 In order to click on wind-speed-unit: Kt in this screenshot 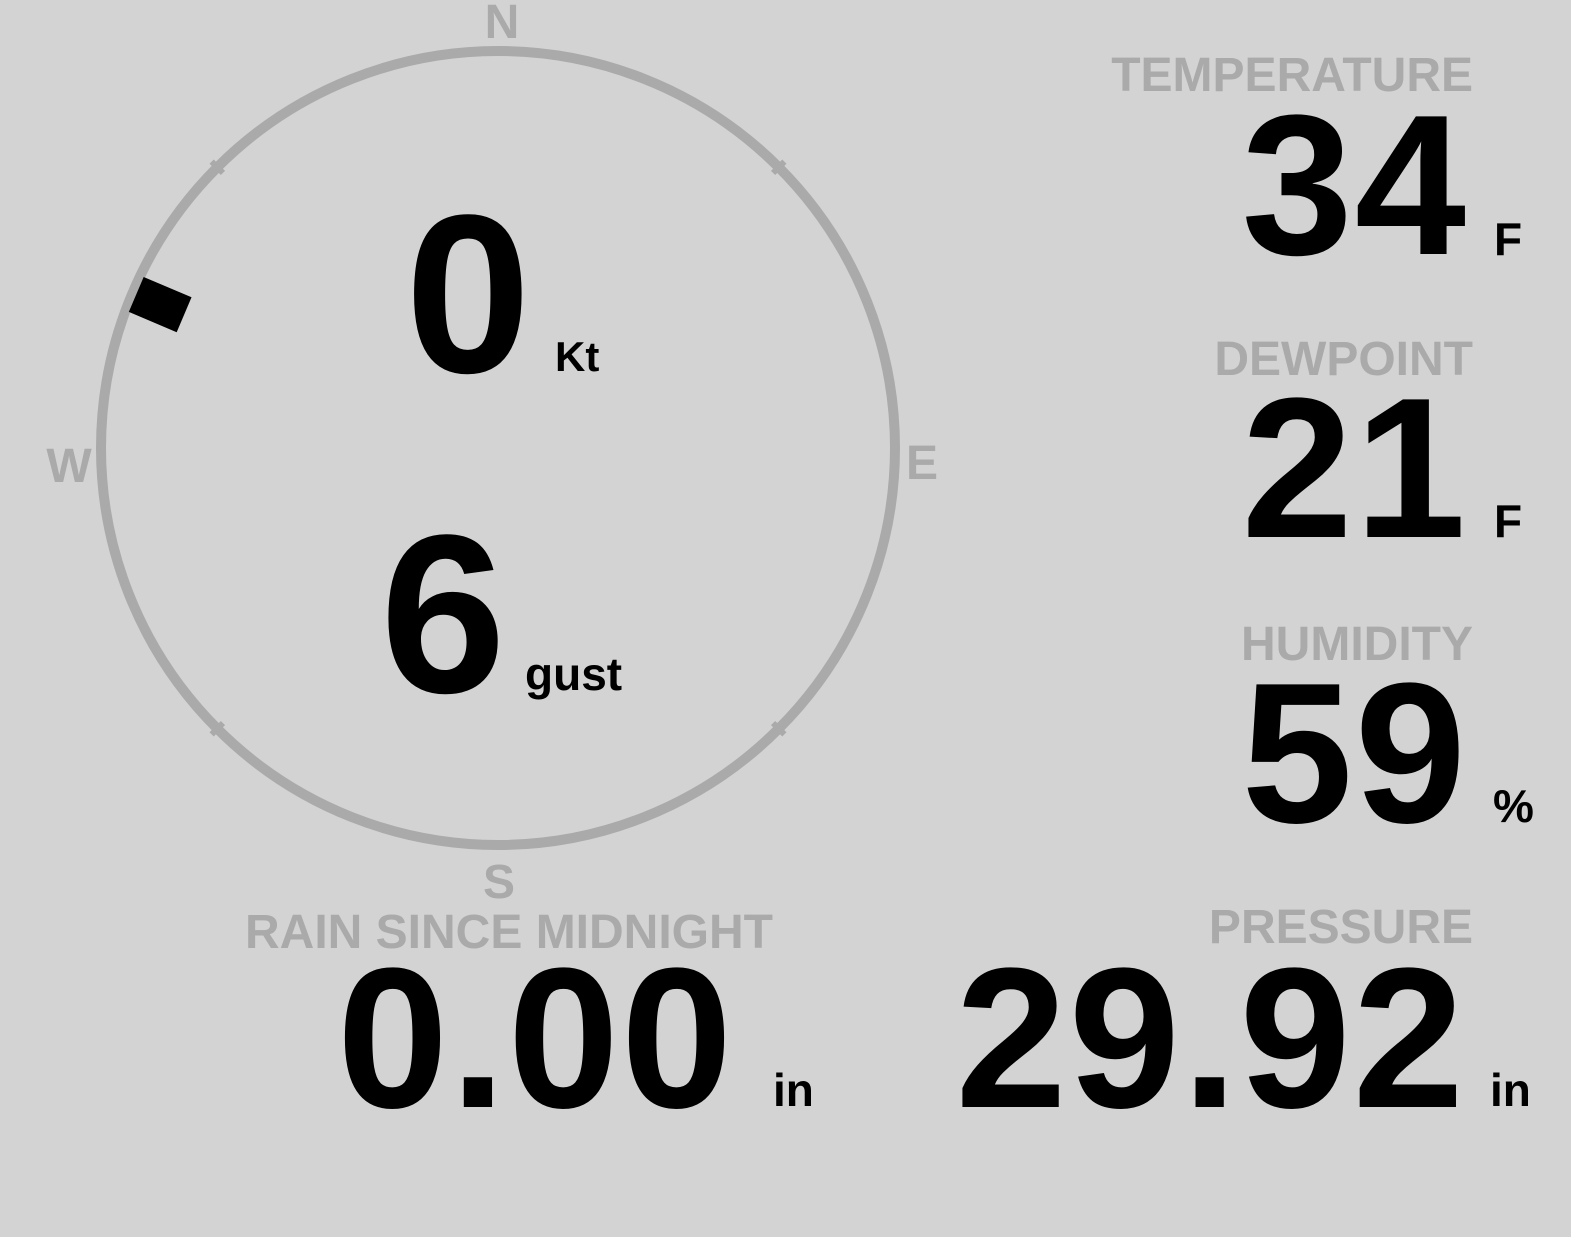, I will do `click(577, 356)`.